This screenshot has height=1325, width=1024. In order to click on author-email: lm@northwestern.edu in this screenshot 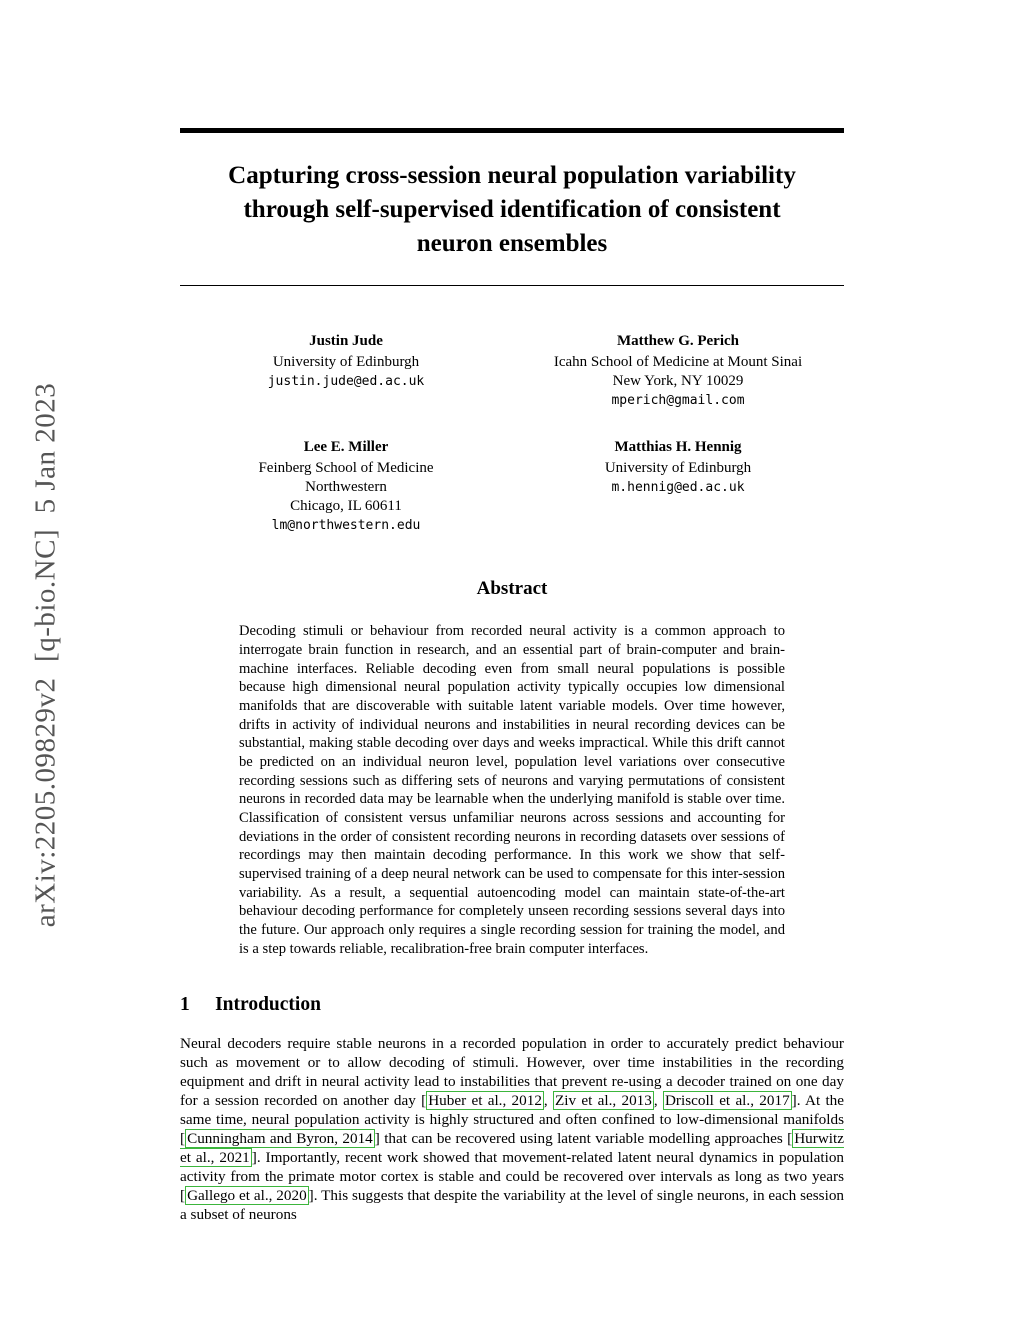, I will do `click(346, 525)`.